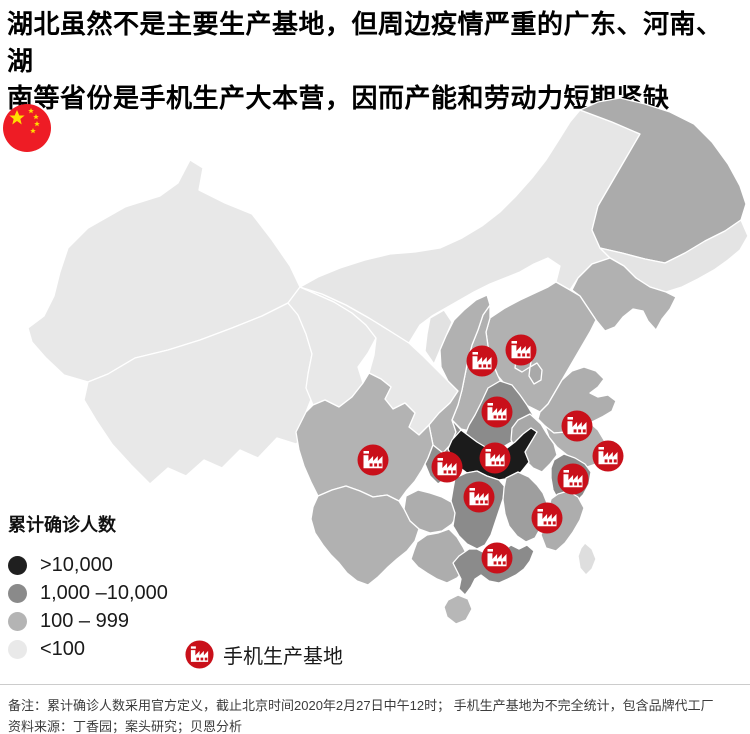 This screenshot has width=750, height=734. What do you see at coordinates (199, 654) in the screenshot?
I see `factory-icon` at bounding box center [199, 654].